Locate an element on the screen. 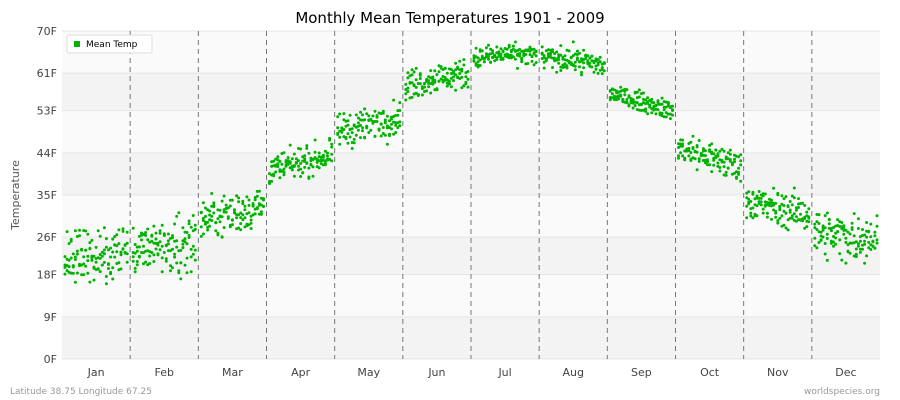  y-tick-label: 9F is located at coordinates (50, 317).